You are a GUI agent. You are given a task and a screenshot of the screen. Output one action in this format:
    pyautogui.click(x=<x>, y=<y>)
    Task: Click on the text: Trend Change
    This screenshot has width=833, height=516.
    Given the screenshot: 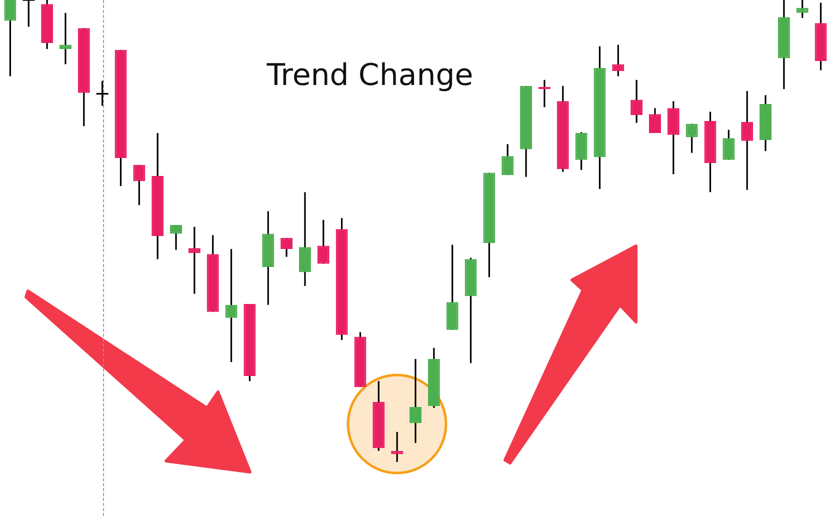 What is the action you would take?
    pyautogui.click(x=370, y=75)
    